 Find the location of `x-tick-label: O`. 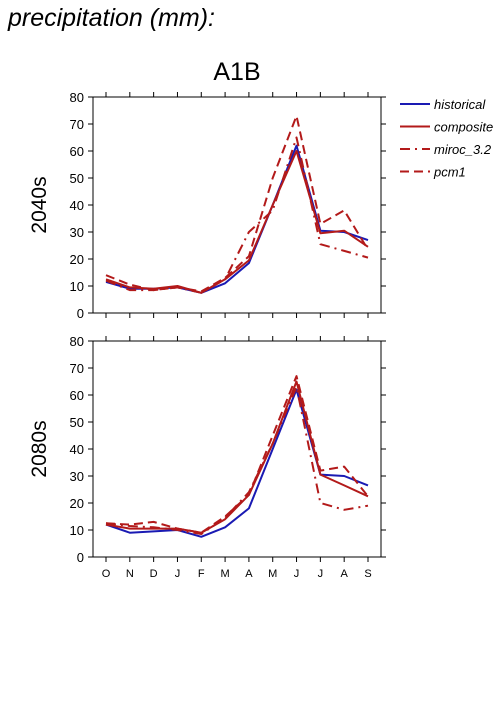

x-tick-label: O is located at coordinates (106, 574).